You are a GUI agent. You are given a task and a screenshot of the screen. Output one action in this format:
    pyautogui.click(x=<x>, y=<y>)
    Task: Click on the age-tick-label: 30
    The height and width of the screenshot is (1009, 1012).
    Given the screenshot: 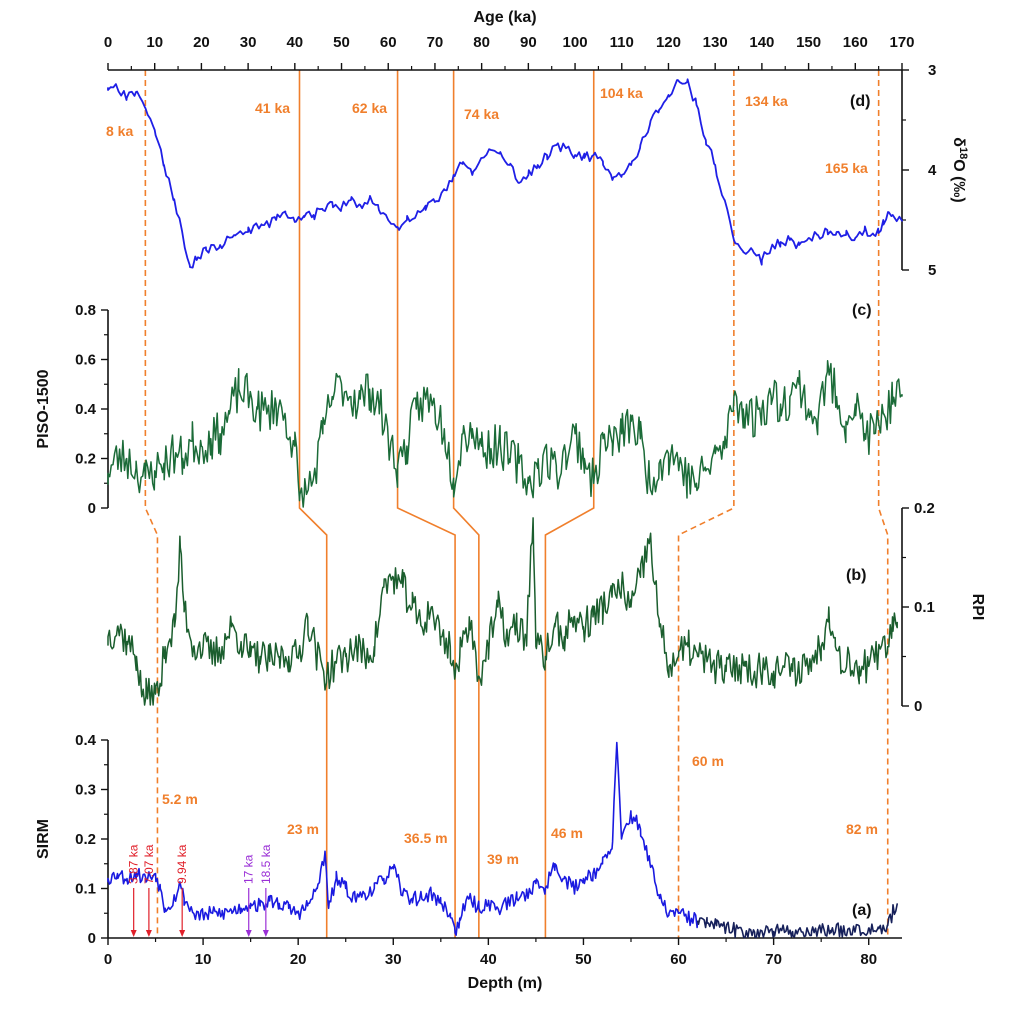 What is the action you would take?
    pyautogui.click(x=248, y=42)
    